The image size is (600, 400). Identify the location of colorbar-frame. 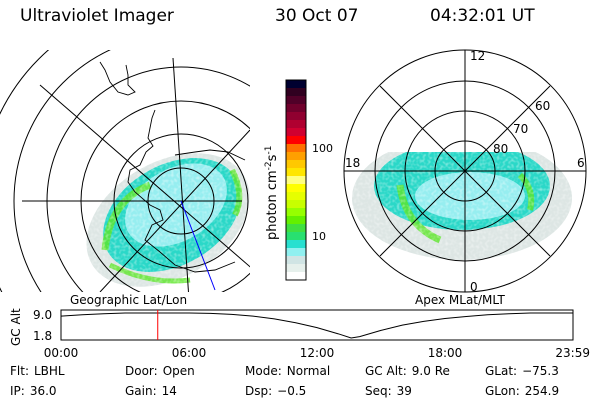
(296, 180).